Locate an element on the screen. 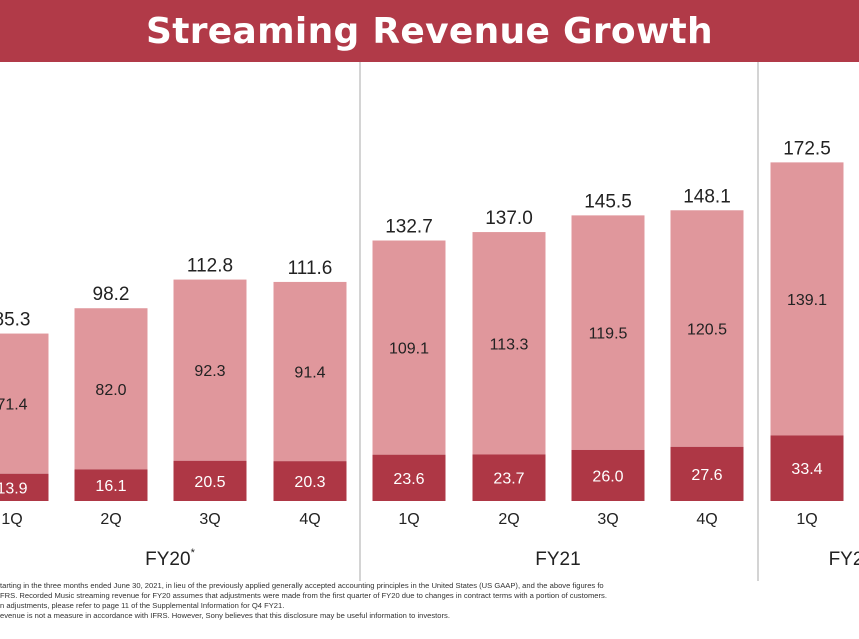 The height and width of the screenshot is (639, 859). data-label-lower: 20.3 is located at coordinates (309, 482).